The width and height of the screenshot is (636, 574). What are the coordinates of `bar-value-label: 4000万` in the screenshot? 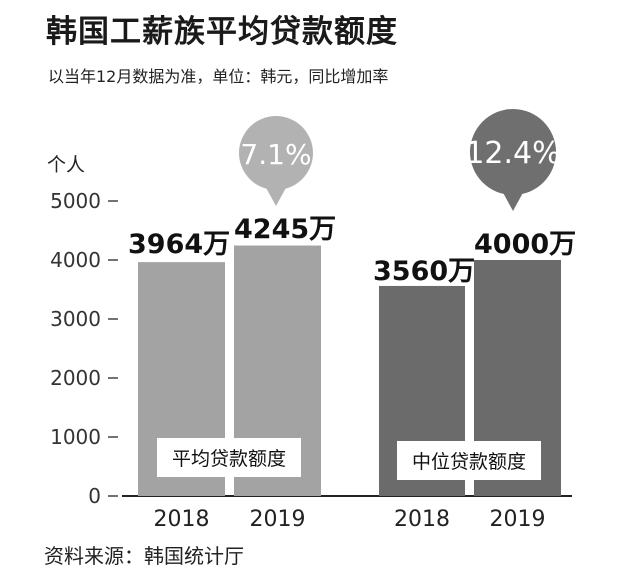 It's located at (525, 244).